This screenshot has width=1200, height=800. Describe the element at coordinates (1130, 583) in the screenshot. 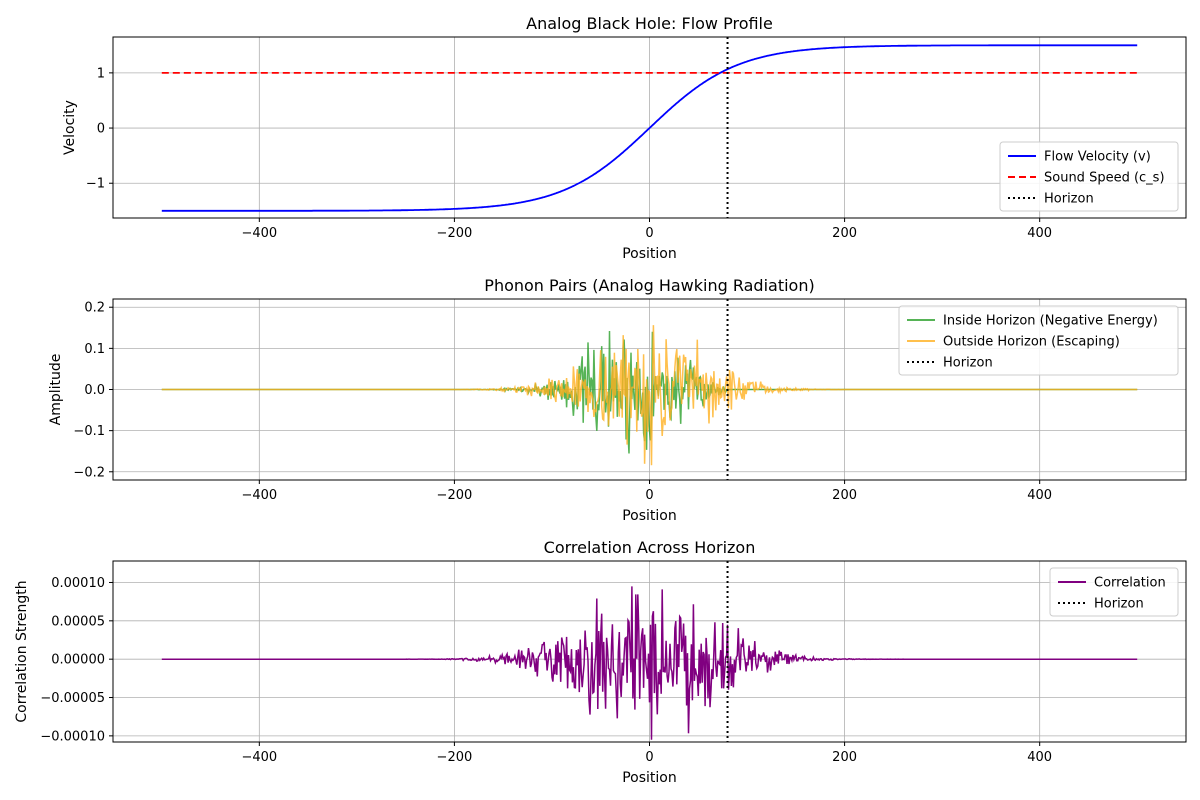

I see `legend-label: Correlation` at that location.